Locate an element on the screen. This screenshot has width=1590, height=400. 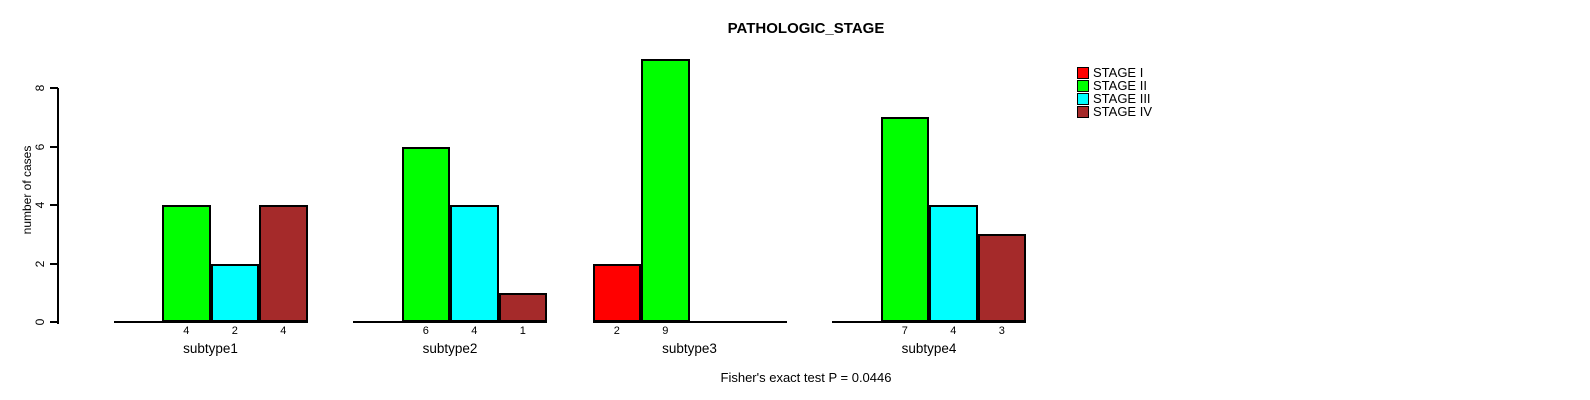
bar-subtype2-stage-iv is located at coordinates (522, 307).